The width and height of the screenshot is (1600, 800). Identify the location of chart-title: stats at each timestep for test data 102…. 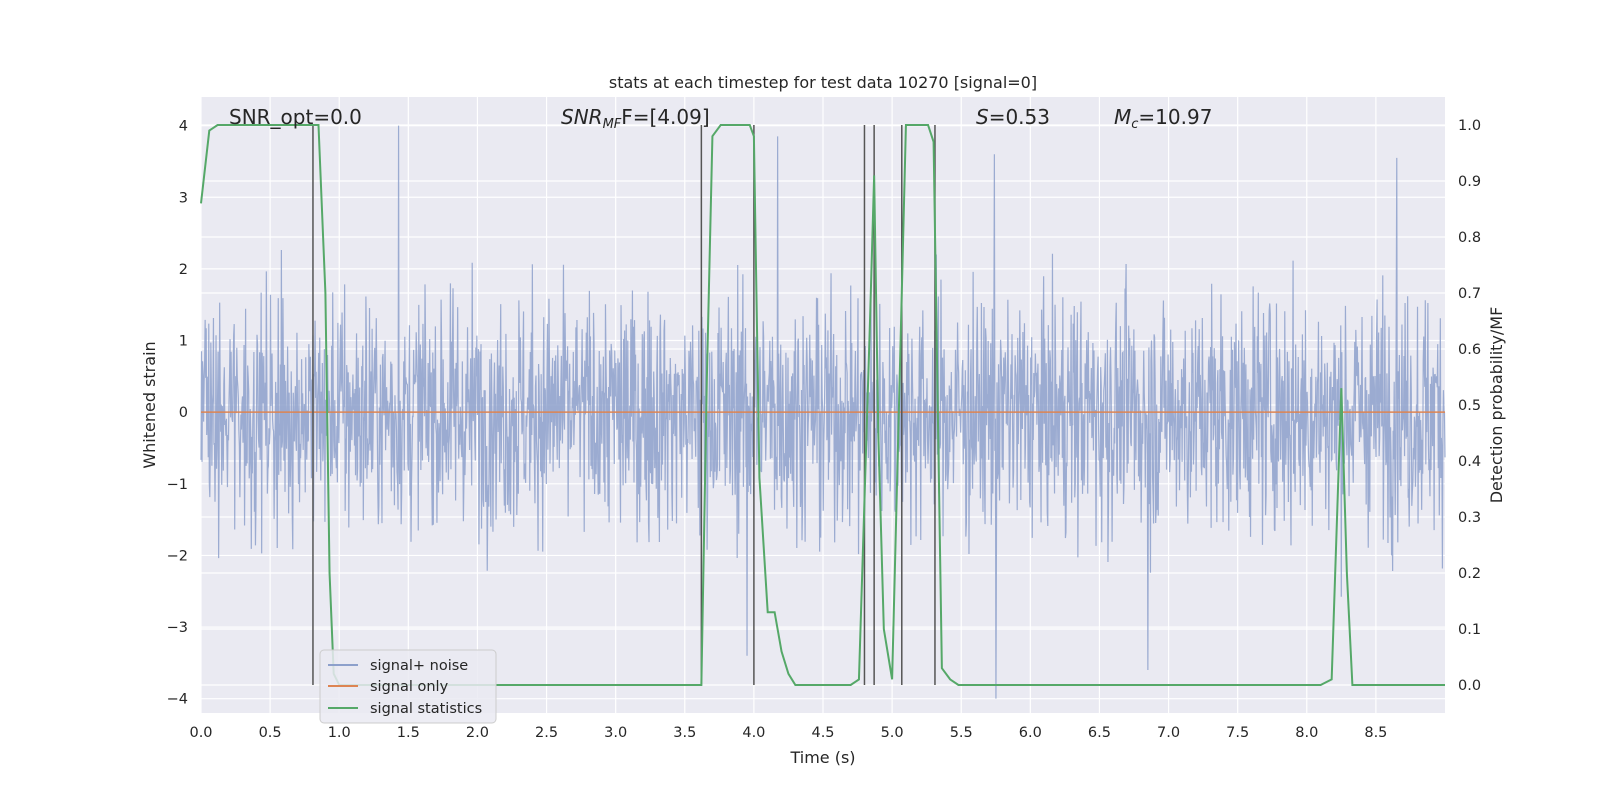
(823, 82).